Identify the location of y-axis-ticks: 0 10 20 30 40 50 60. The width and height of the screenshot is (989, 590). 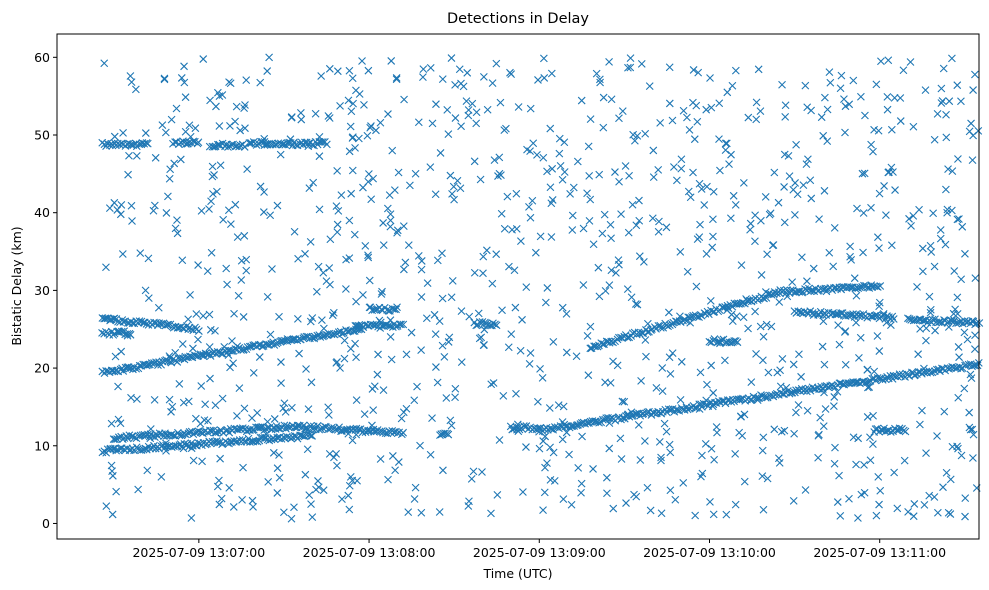
(45, 290).